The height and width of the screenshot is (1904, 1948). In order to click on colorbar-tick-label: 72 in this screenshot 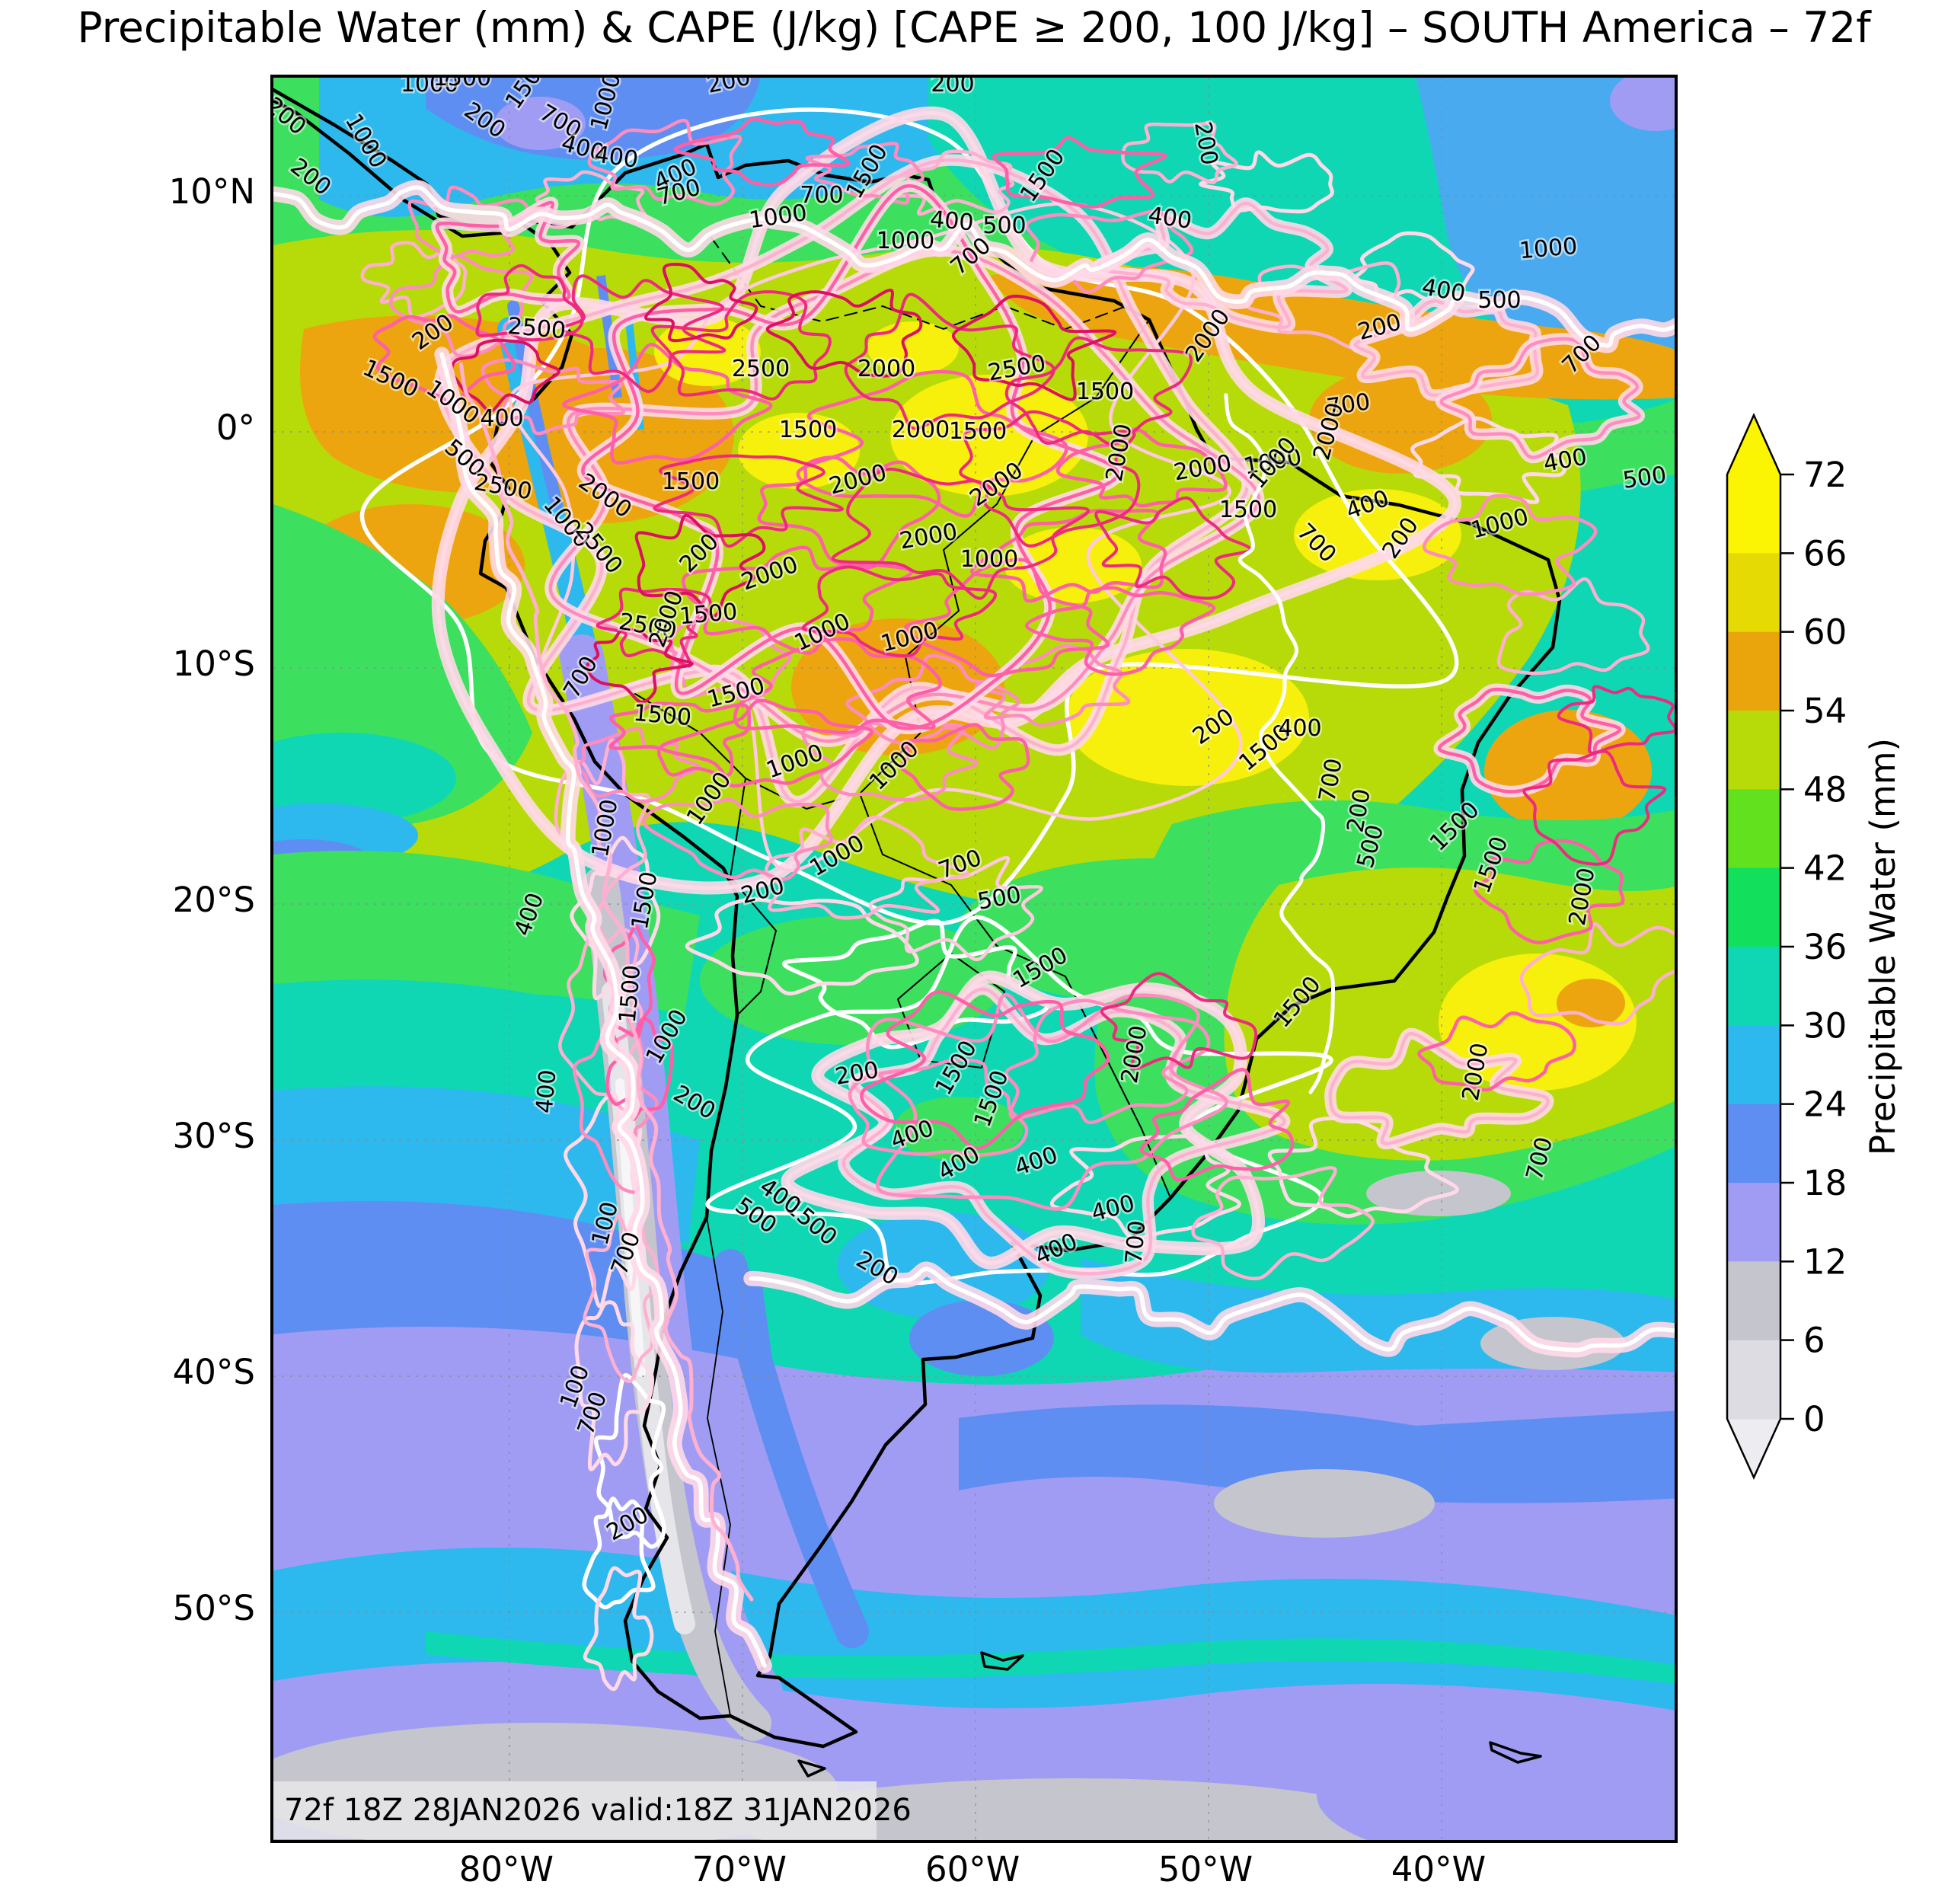, I will do `click(1825, 475)`.